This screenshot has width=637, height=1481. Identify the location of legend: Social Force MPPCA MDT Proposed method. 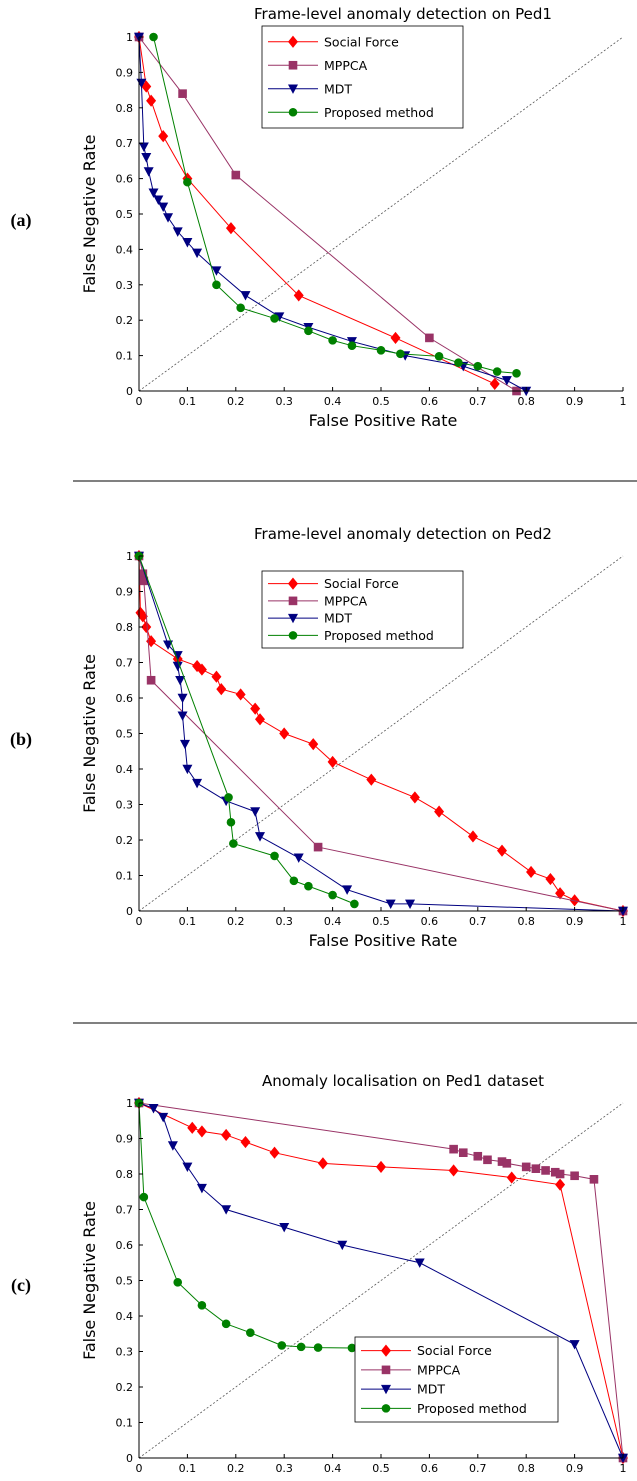
(456, 1379).